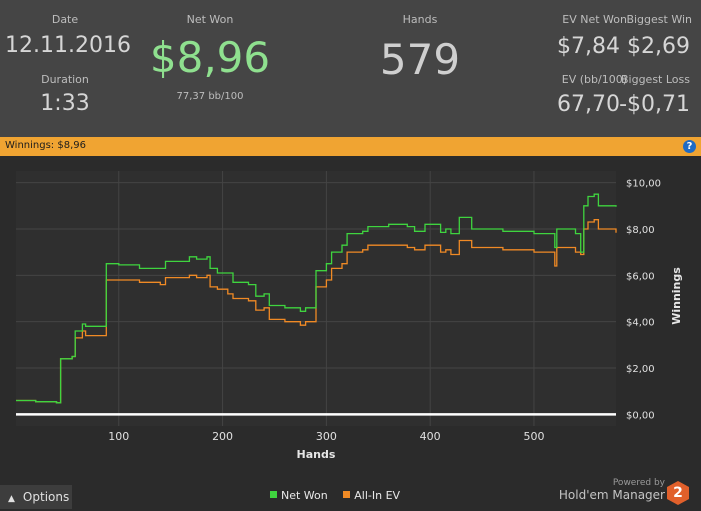  What do you see at coordinates (11, 499) in the screenshot?
I see `chevron-up-icon: ▲` at bounding box center [11, 499].